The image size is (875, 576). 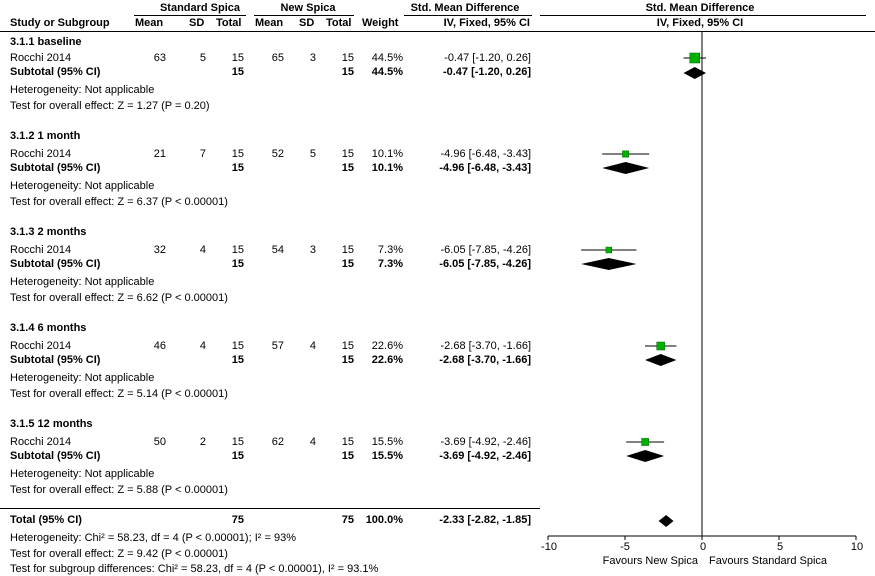 I want to click on subtotal-weight: 44.5%, so click(x=387, y=72).